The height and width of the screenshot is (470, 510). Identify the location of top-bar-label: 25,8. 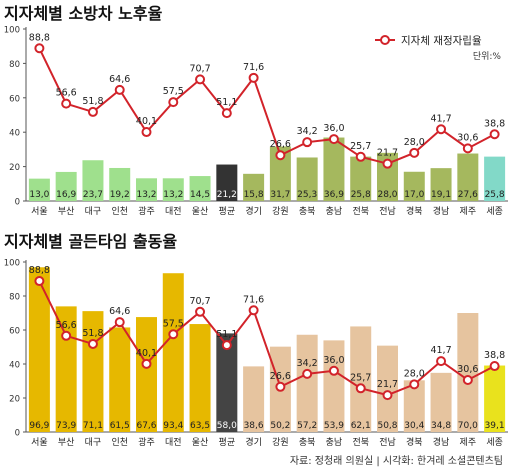
(495, 195).